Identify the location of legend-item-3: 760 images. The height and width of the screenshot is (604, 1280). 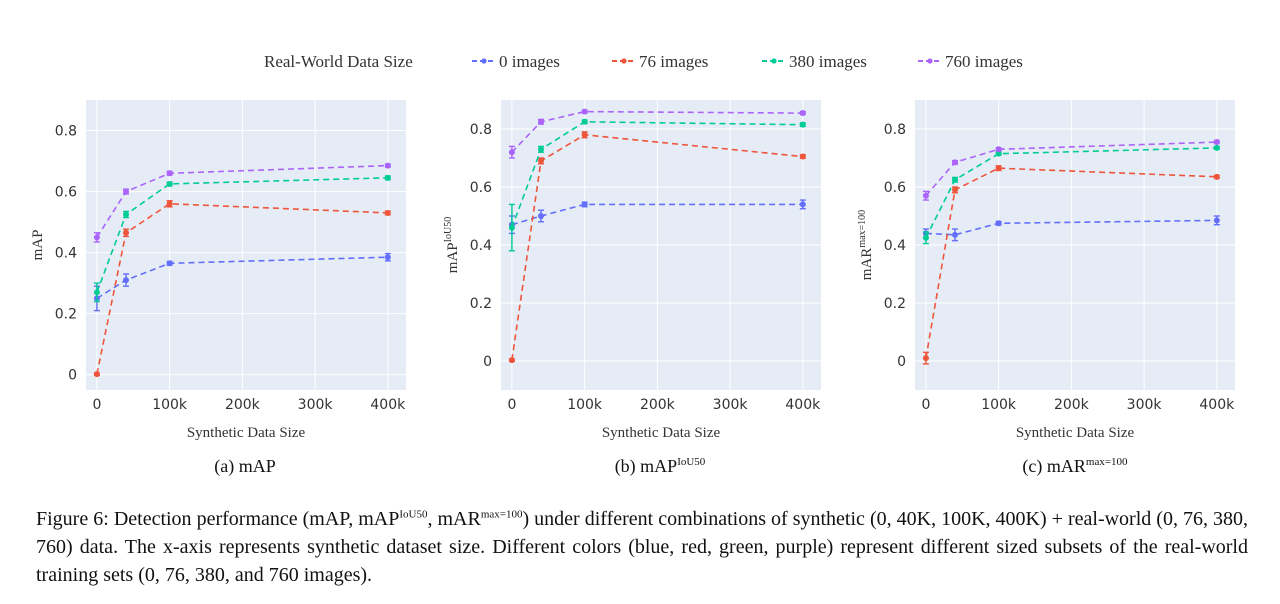
(970, 61).